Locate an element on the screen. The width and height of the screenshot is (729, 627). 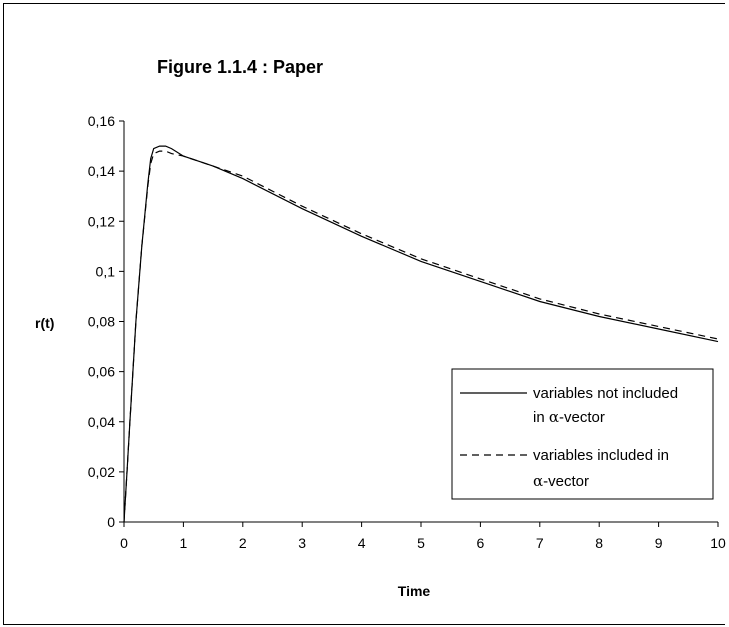
y-tick-label: 0,12 is located at coordinates (101, 221).